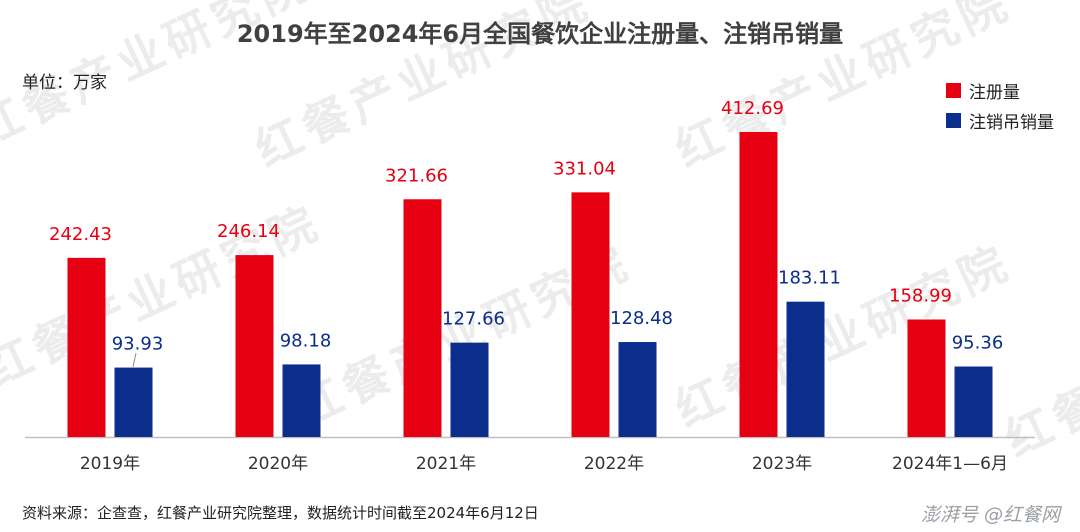 Image resolution: width=1080 pixels, height=532 pixels. Describe the element at coordinates (920, 295) in the screenshot. I see `data-label-registered-5: 158.99` at that location.